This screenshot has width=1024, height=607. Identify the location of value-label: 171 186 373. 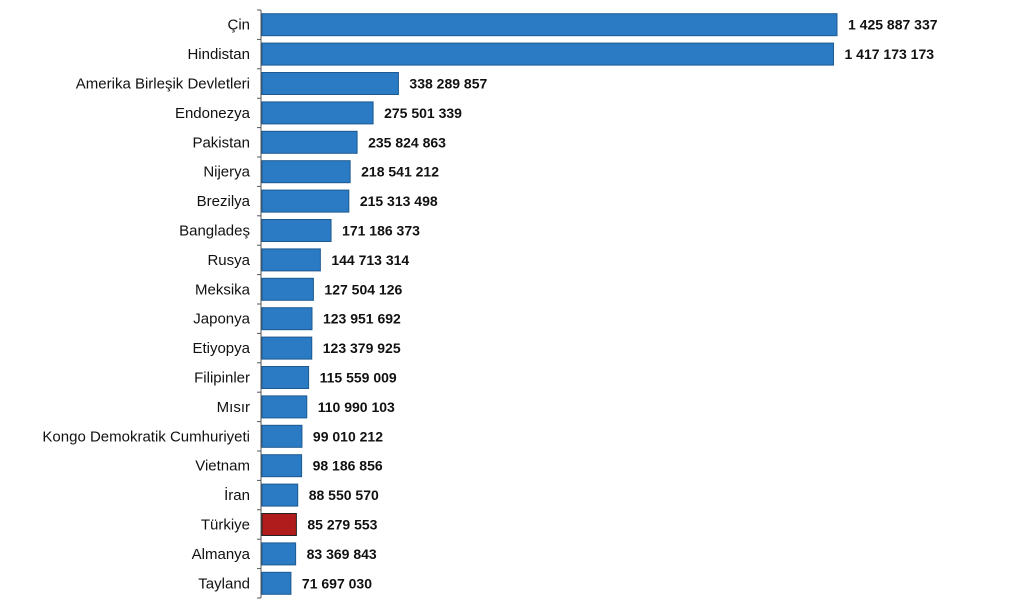
(381, 231).